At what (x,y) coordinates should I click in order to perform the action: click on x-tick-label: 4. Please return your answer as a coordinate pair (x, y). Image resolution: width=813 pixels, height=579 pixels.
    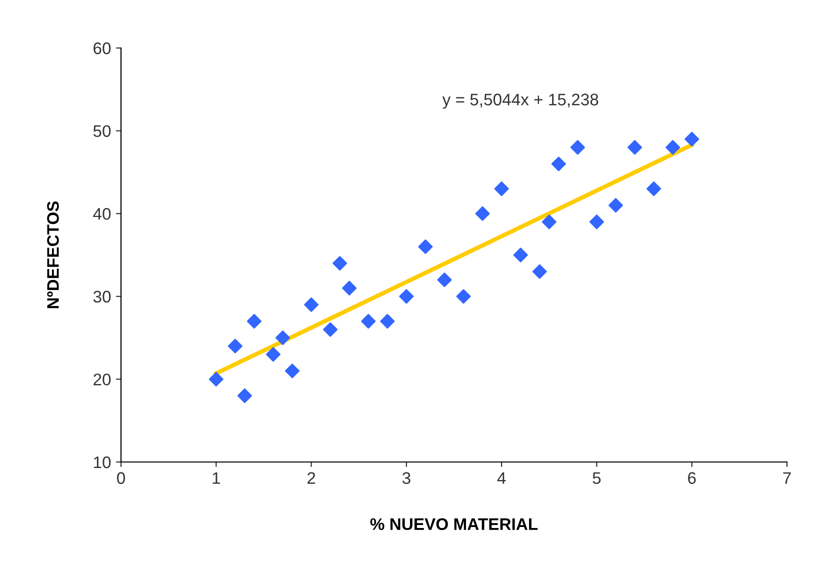
    Looking at the image, I should click on (501, 478).